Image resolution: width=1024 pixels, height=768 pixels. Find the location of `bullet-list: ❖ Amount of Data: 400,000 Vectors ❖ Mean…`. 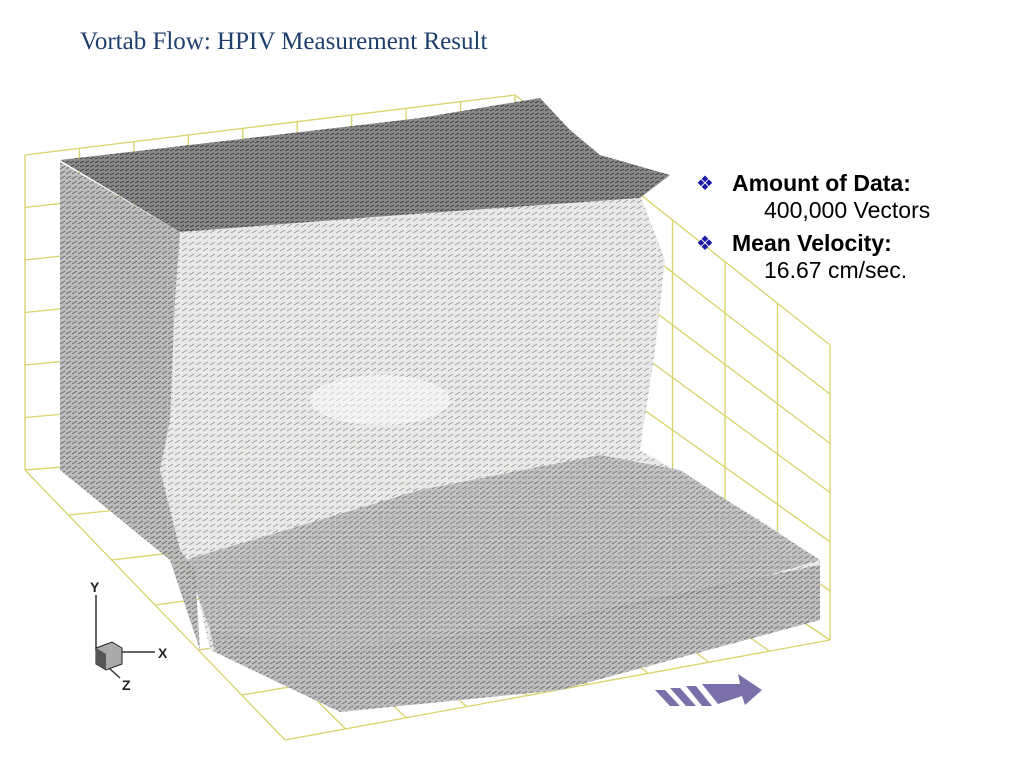

bullet-list: ❖ Amount of Data: 400,000 Vectors ❖ Mean… is located at coordinates (813, 230).